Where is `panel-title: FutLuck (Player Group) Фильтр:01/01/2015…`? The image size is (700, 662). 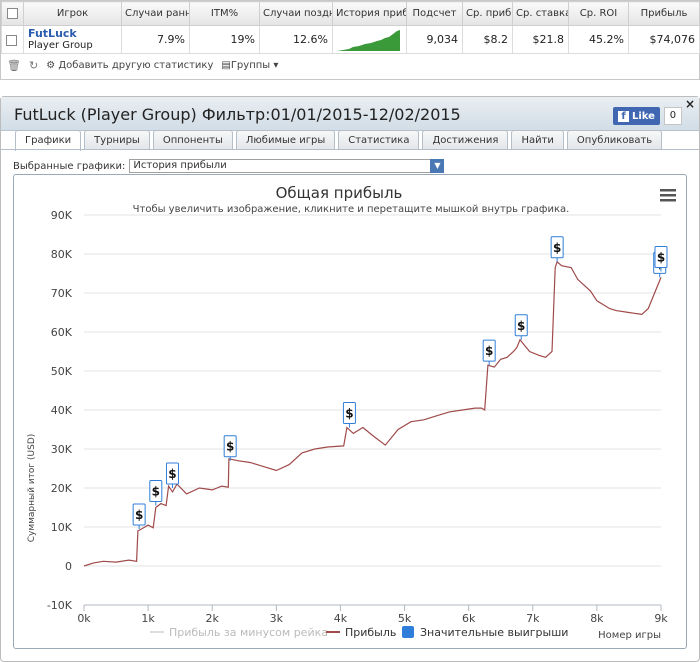
panel-title: FutLuck (Player Group) Фильтр:01/01/2015… is located at coordinates (237, 114).